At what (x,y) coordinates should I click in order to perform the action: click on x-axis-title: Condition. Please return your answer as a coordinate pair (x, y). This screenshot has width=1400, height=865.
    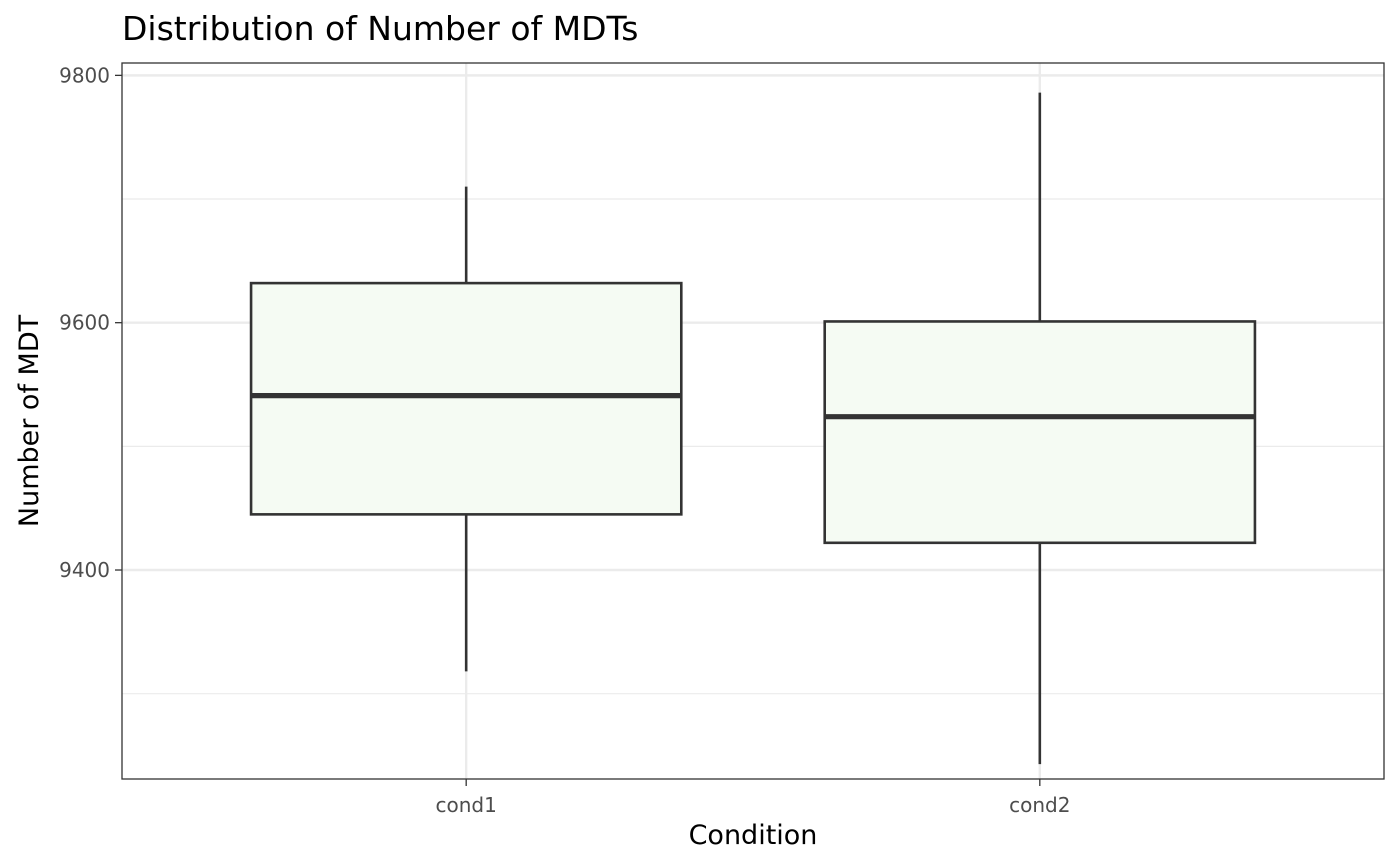
    Looking at the image, I should click on (753, 835).